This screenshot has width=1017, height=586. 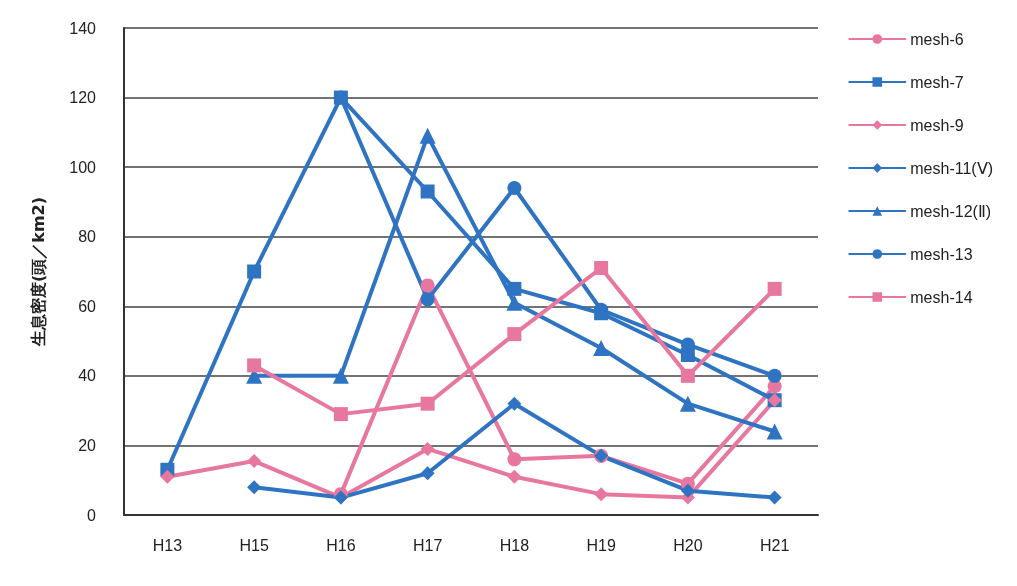 What do you see at coordinates (941, 297) in the screenshot?
I see `legend-label: mesh-14` at bounding box center [941, 297].